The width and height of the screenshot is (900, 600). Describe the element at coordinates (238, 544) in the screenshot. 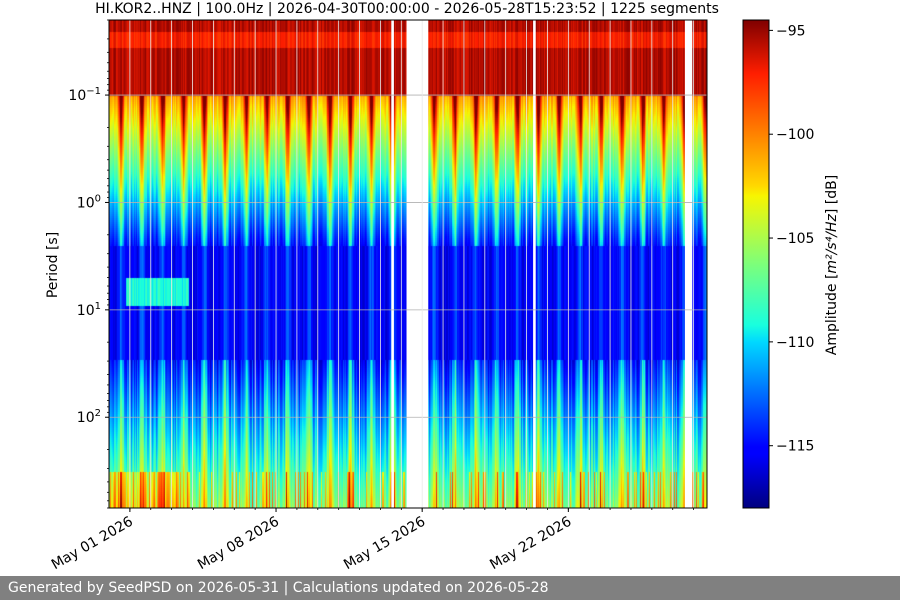

I see `x-tick-label: May 08 2026` at that location.